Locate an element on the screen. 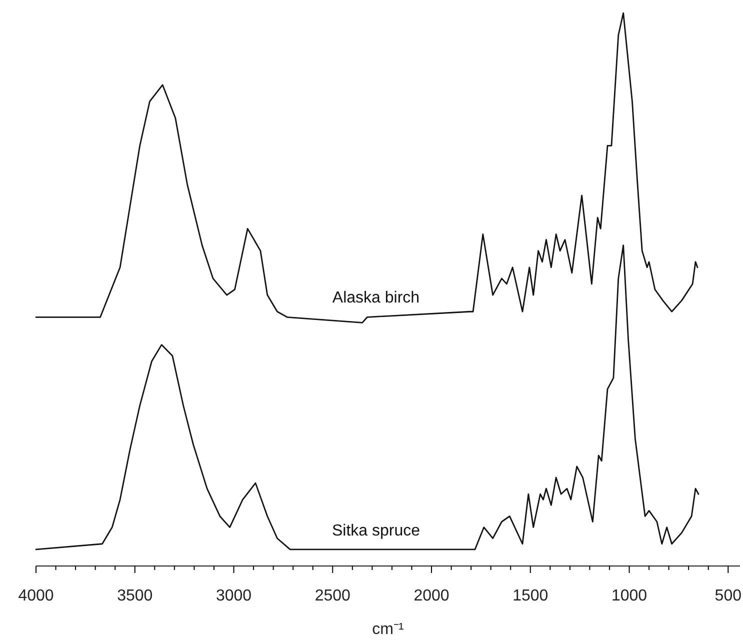  x-tick-label: 3000 is located at coordinates (234, 596).